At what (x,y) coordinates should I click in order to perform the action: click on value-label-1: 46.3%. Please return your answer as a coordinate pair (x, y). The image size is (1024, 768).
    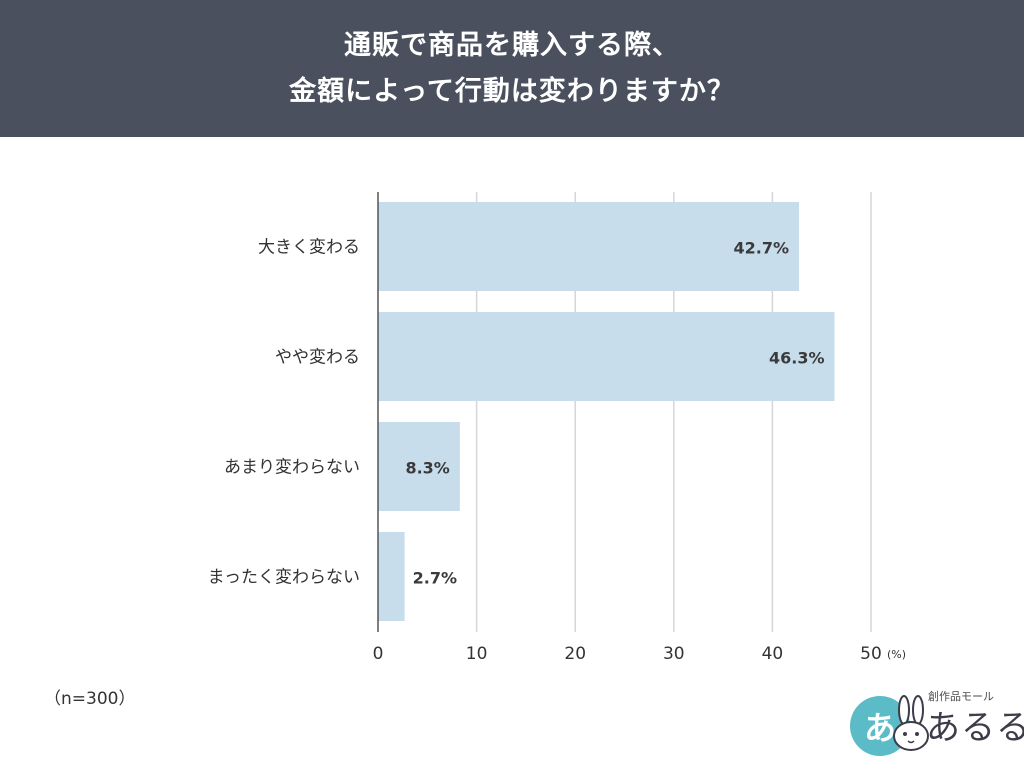
    Looking at the image, I should click on (797, 358).